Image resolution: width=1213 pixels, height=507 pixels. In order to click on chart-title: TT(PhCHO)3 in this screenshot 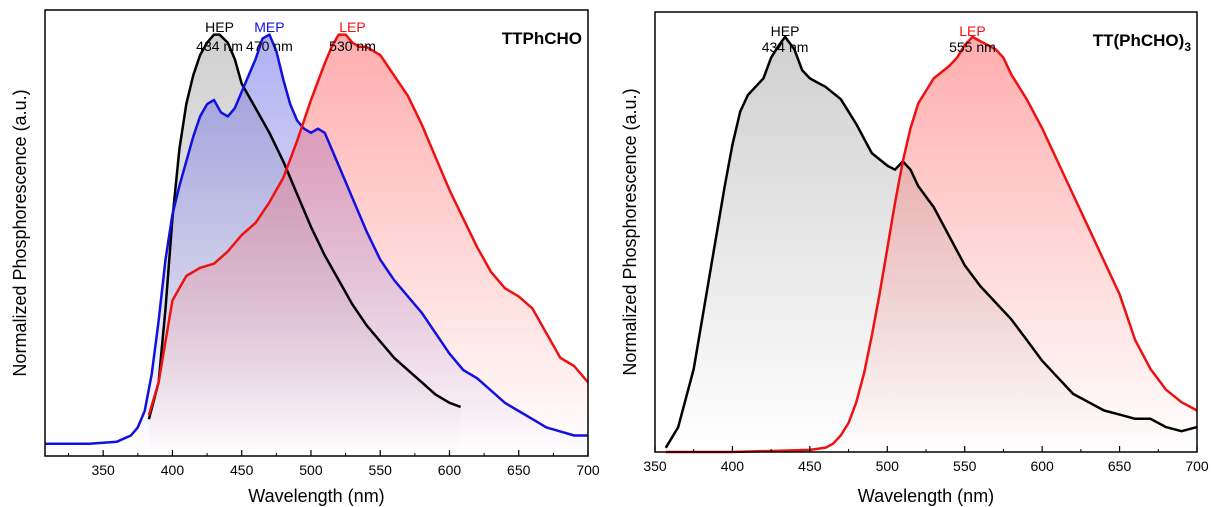, I will do `click(1142, 42)`.